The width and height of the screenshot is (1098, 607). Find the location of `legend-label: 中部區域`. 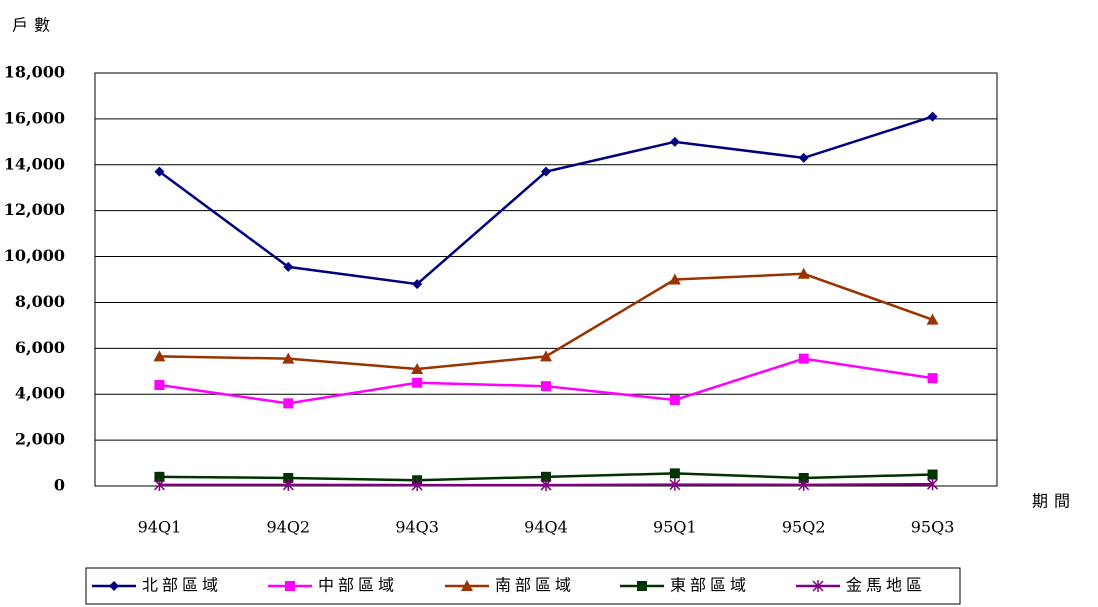

legend-label: 中部區域 is located at coordinates (358, 585).